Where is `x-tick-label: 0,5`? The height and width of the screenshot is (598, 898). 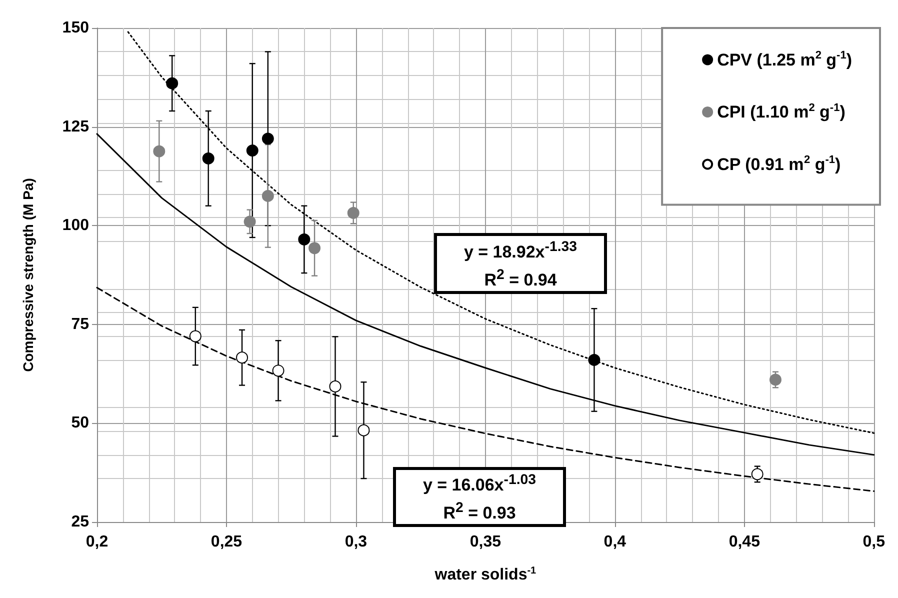
x-tick-label: 0,5 is located at coordinates (874, 542).